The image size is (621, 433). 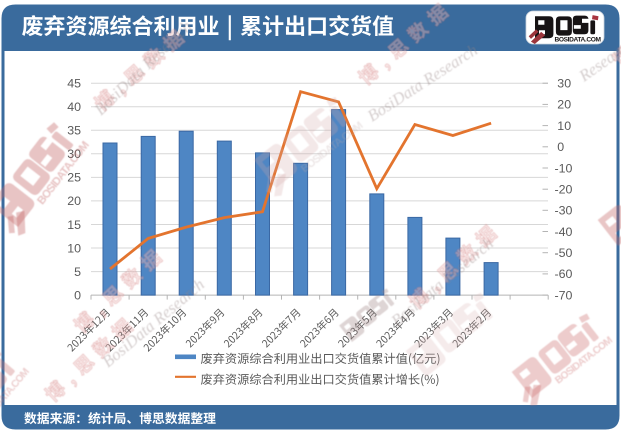 What do you see at coordinates (77, 272) in the screenshot?
I see `svg-text: 5` at bounding box center [77, 272].